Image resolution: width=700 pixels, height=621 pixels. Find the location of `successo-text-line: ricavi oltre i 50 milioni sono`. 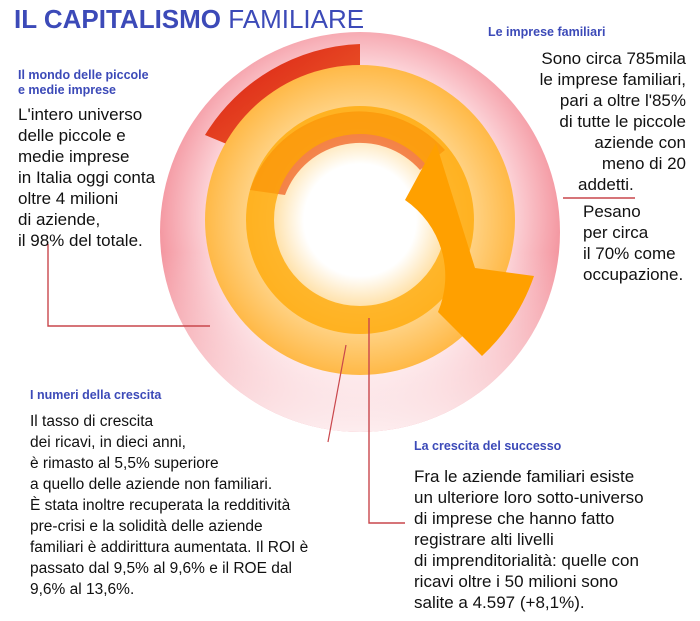

successo-text-line: ricavi oltre i 50 milioni sono is located at coordinates (516, 581).